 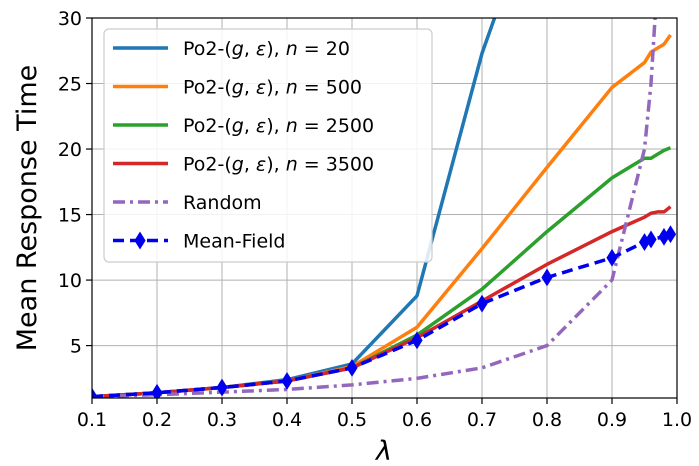 What do you see at coordinates (140, 240) in the screenshot?
I see `legend-marker` at bounding box center [140, 240].